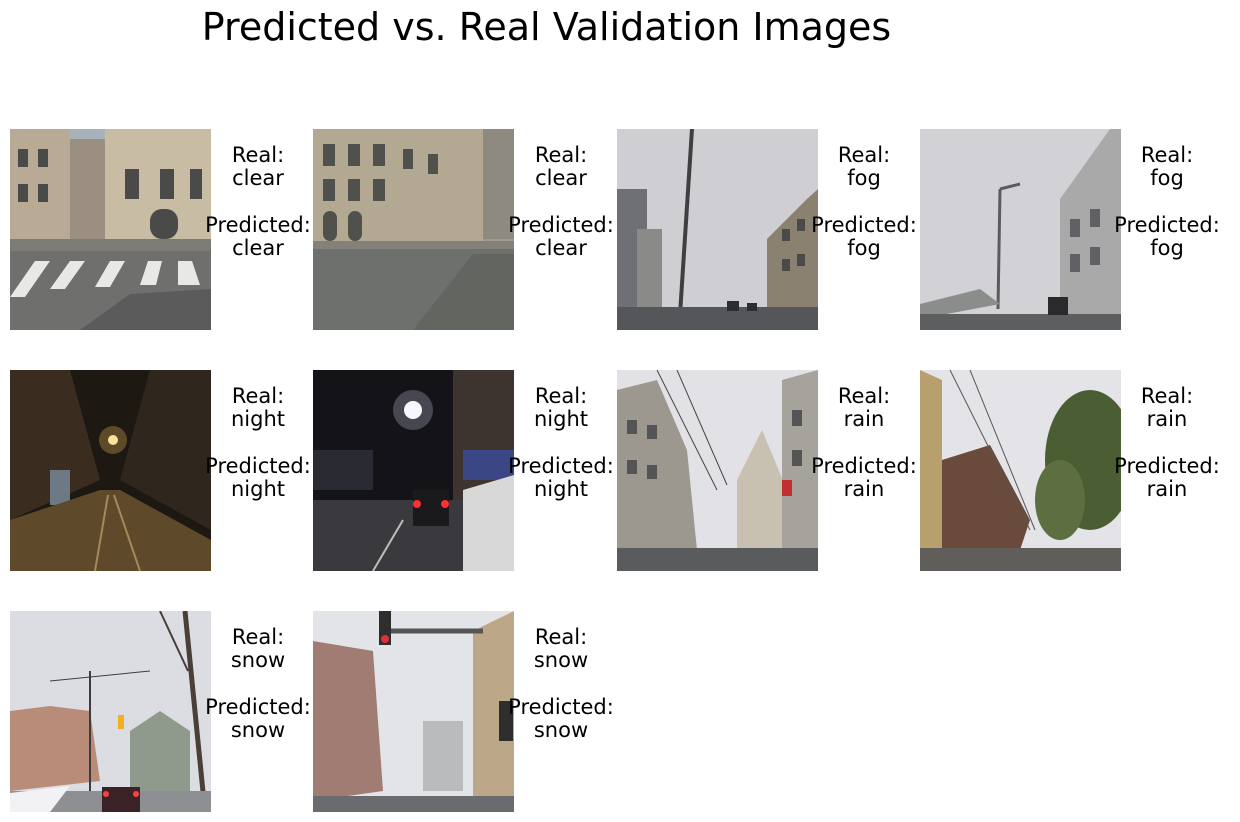 The width and height of the screenshot is (1240, 822). Describe the element at coordinates (258, 202) in the screenshot. I see `caption-1: Real: clear Predicted: clear` at that location.